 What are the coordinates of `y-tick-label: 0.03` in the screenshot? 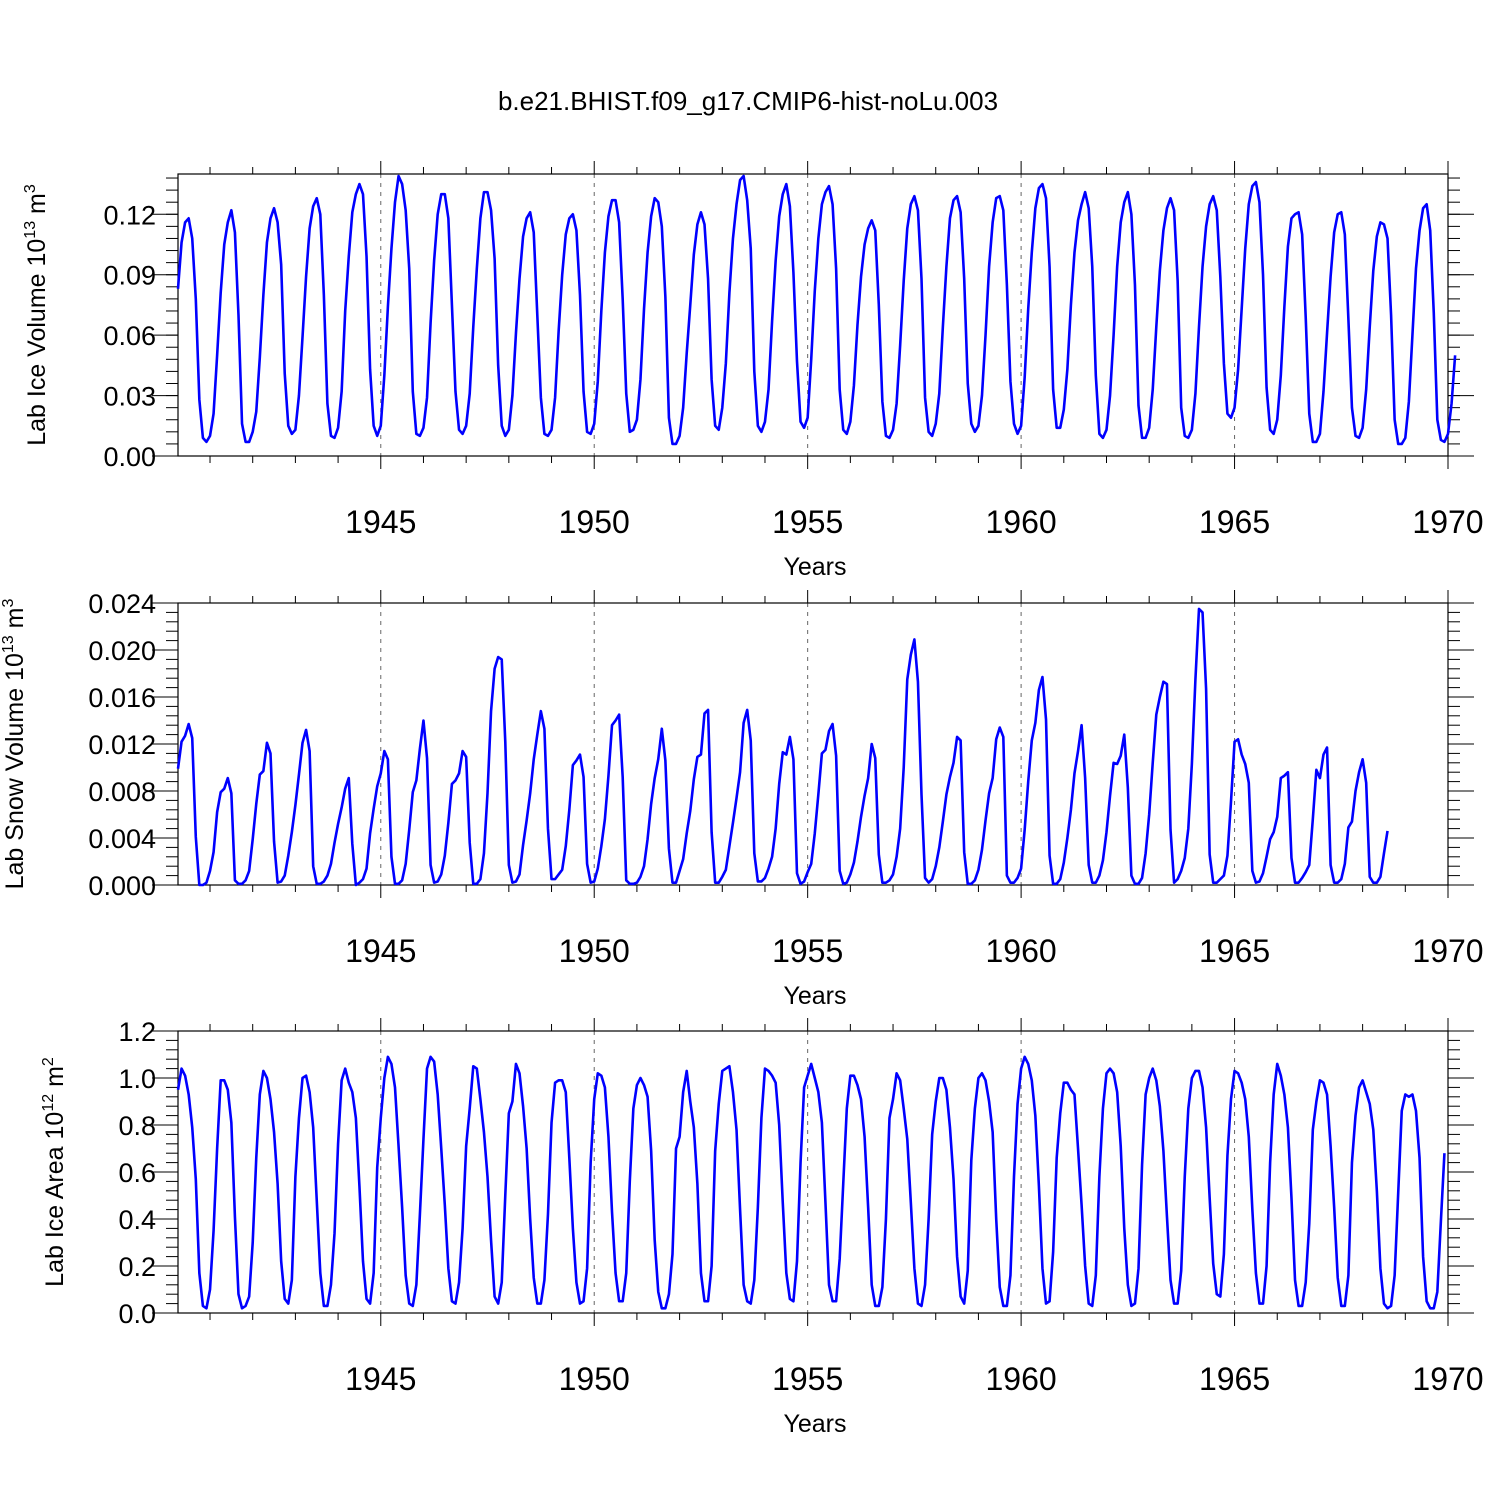 It's located at (129, 397).